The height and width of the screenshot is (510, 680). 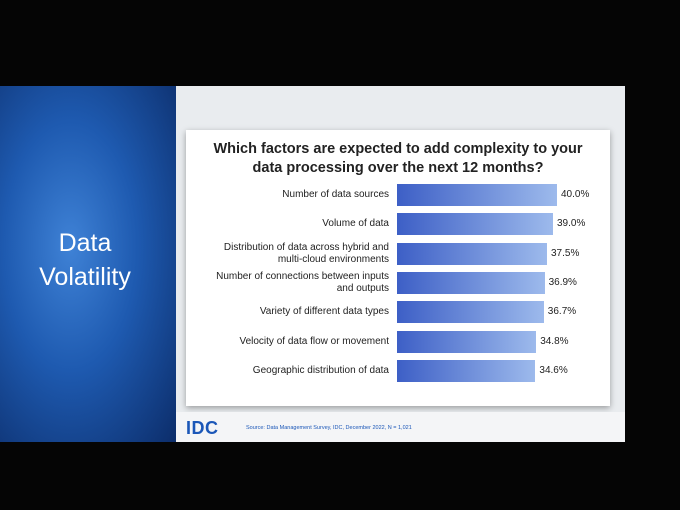 What do you see at coordinates (85, 260) in the screenshot?
I see `section-title: Data Volatility` at bounding box center [85, 260].